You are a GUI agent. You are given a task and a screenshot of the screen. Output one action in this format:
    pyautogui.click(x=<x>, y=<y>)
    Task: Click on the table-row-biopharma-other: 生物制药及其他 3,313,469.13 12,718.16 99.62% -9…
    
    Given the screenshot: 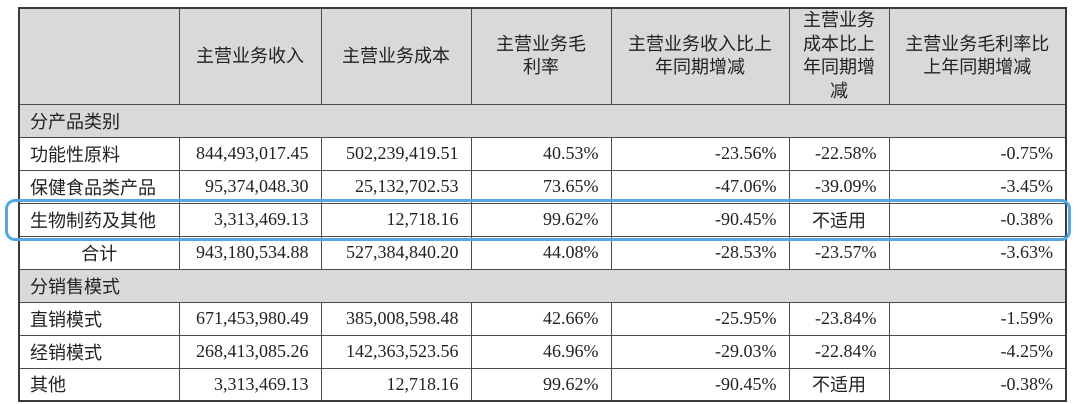 What is the action you would take?
    pyautogui.click(x=542, y=219)
    